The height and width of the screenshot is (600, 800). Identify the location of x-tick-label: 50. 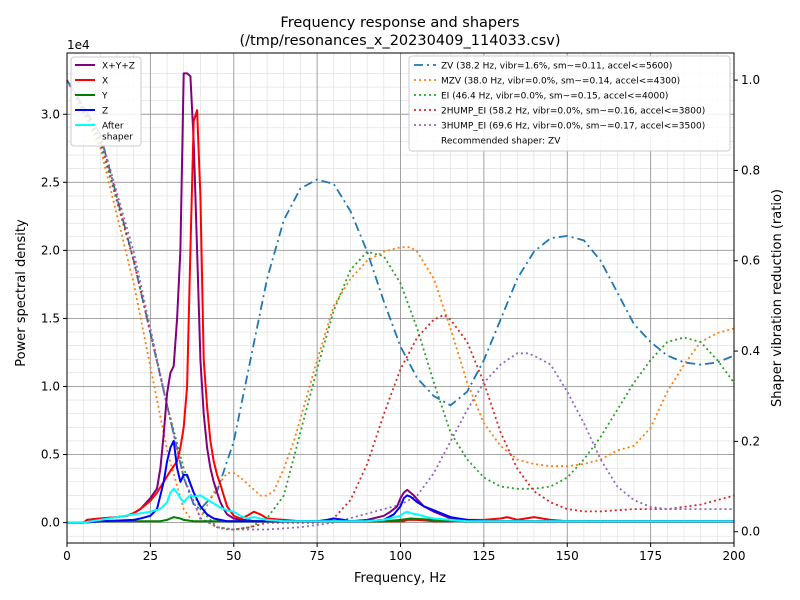
(233, 556).